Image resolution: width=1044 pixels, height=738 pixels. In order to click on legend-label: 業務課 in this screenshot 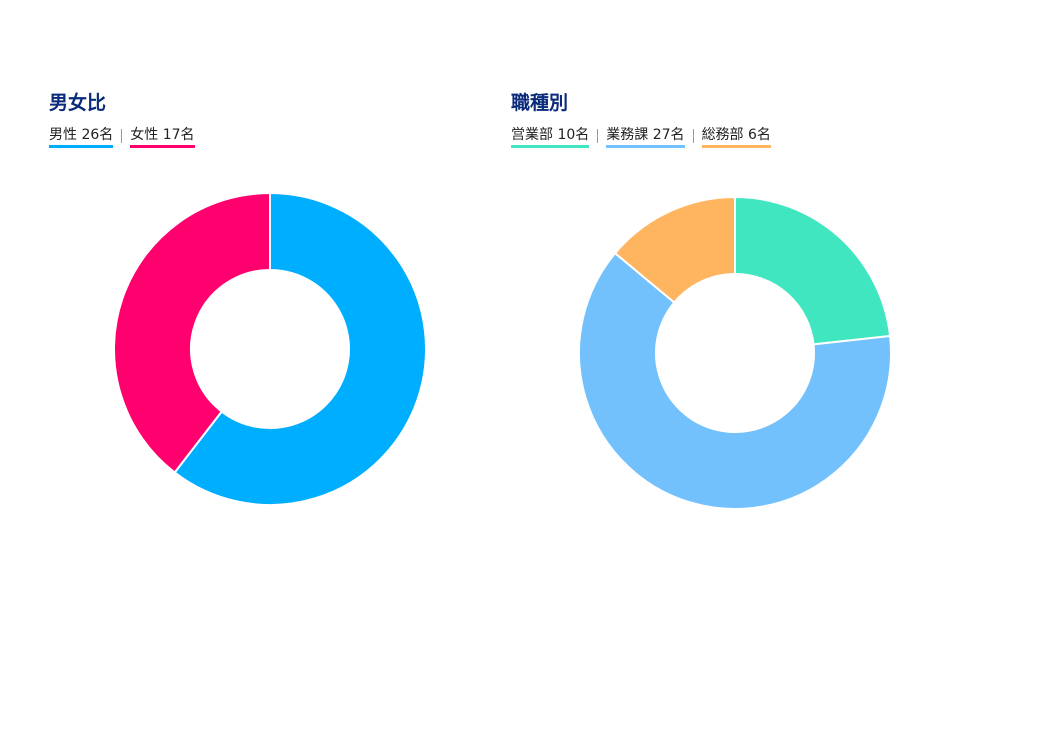, I will do `click(627, 135)`.